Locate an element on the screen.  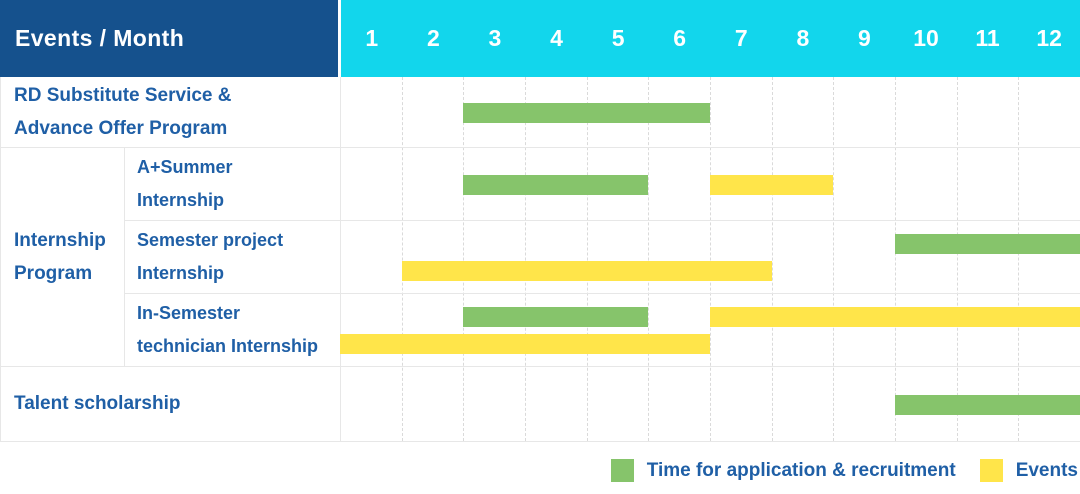
month-header-3: 3 is located at coordinates (495, 38).